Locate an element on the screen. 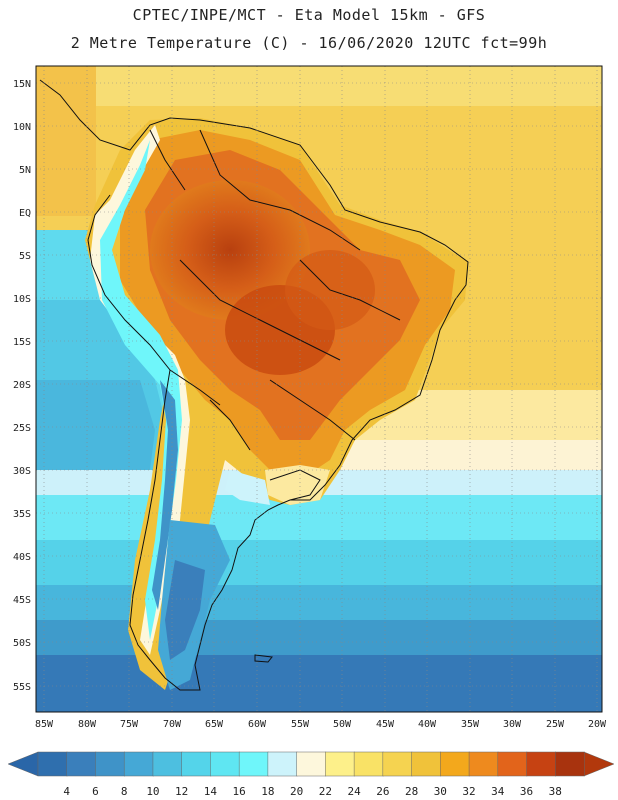  colorbar-label: 22 is located at coordinates (325, 791).